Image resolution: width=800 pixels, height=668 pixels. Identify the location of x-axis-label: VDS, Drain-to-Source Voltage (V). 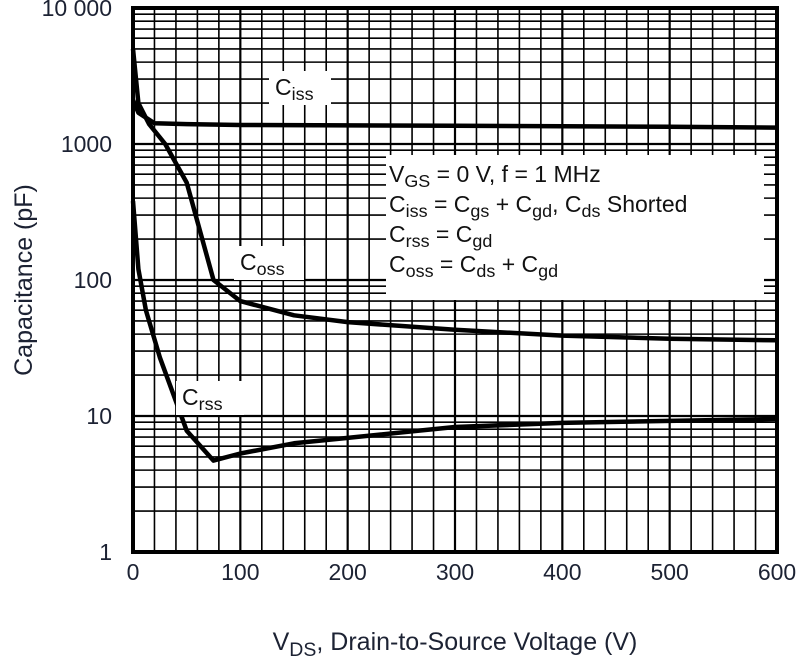
(455, 644).